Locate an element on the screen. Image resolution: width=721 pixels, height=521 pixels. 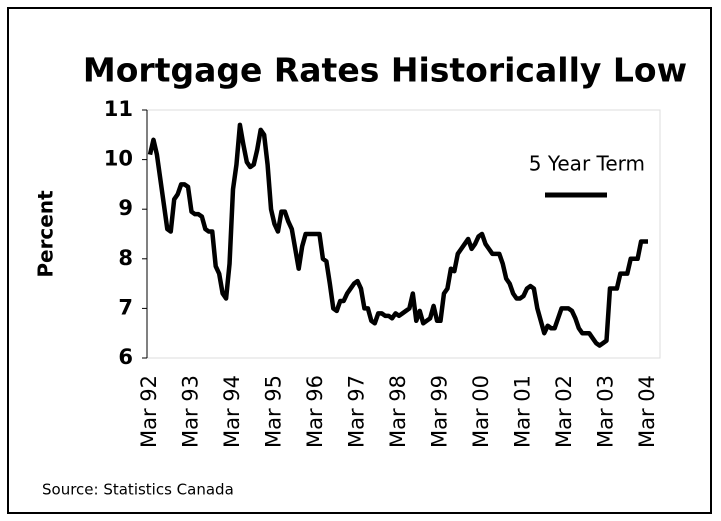
legend-label: 5 Year Term is located at coordinates (587, 164).